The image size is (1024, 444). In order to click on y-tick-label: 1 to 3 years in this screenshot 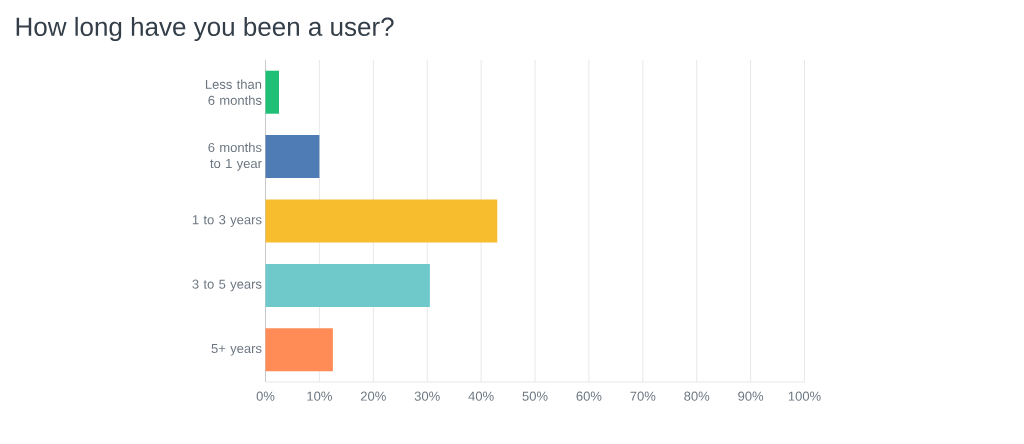, I will do `click(227, 221)`.